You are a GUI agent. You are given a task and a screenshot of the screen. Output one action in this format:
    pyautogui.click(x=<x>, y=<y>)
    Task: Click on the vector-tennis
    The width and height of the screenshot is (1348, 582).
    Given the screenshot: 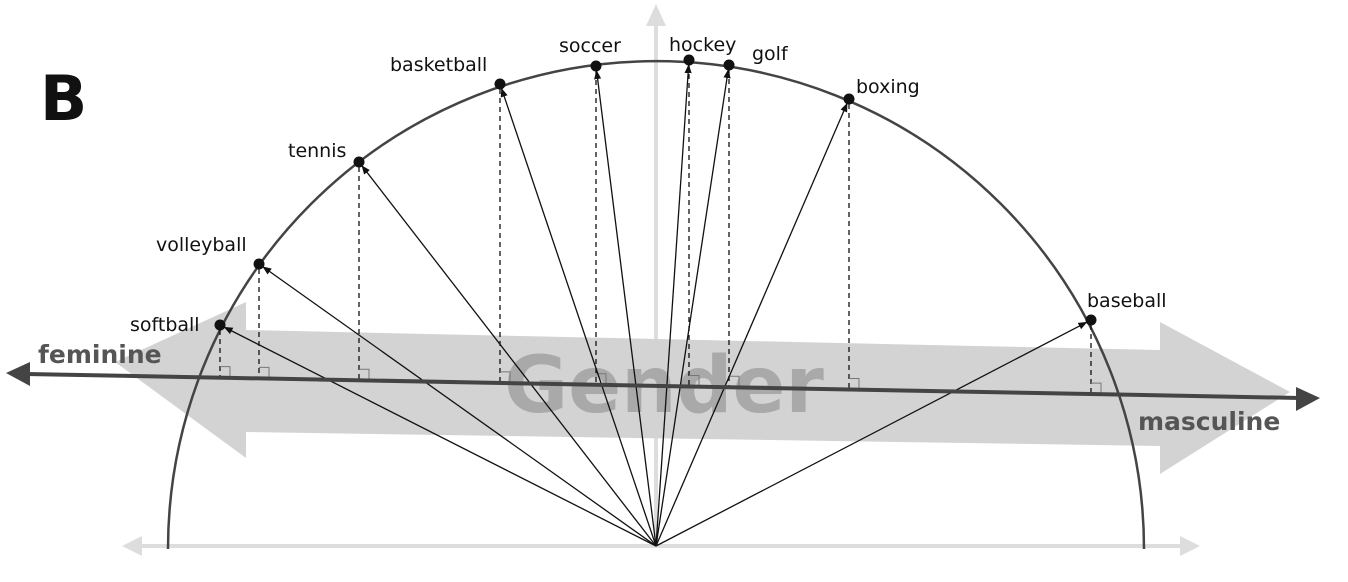 What is the action you would take?
    pyautogui.click(x=509, y=356)
    